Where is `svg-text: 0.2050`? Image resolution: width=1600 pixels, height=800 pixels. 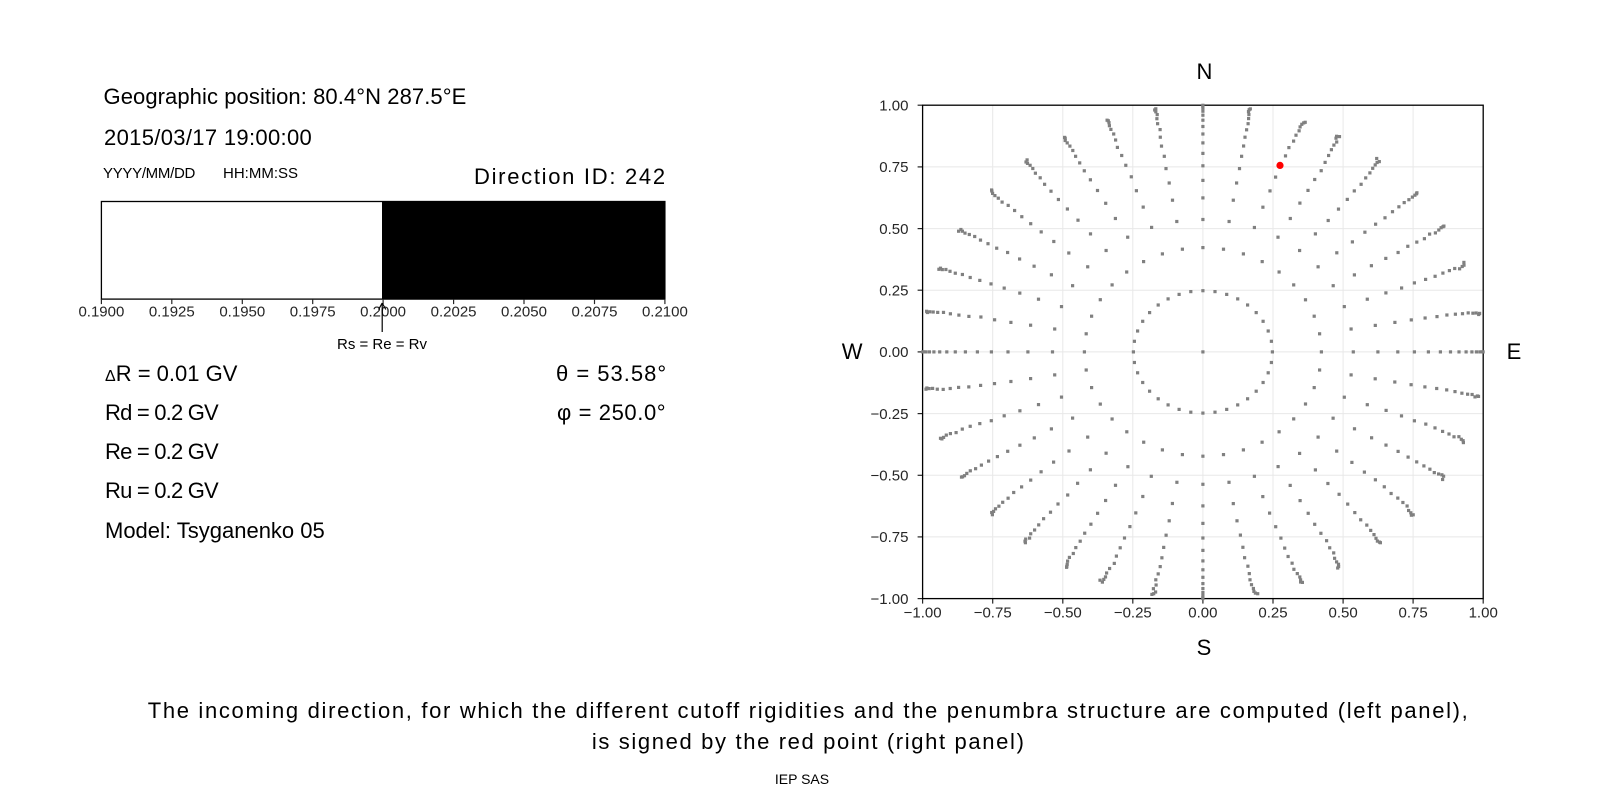
svg-text: 0.2050 is located at coordinates (524, 312).